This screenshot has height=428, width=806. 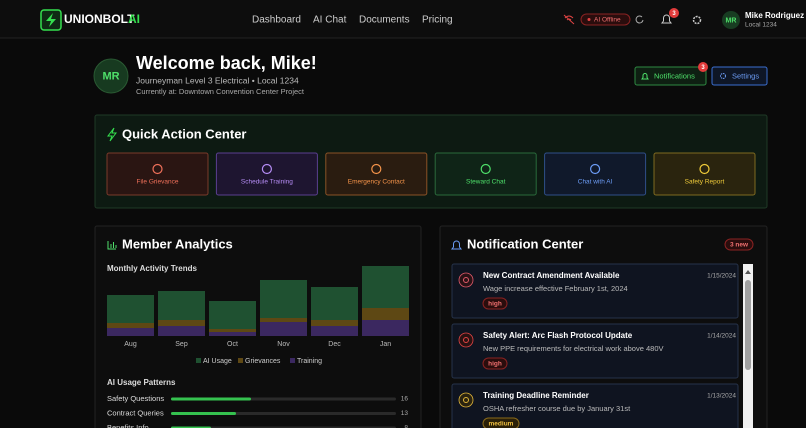 I want to click on status-text: AI Offline, so click(x=607, y=20).